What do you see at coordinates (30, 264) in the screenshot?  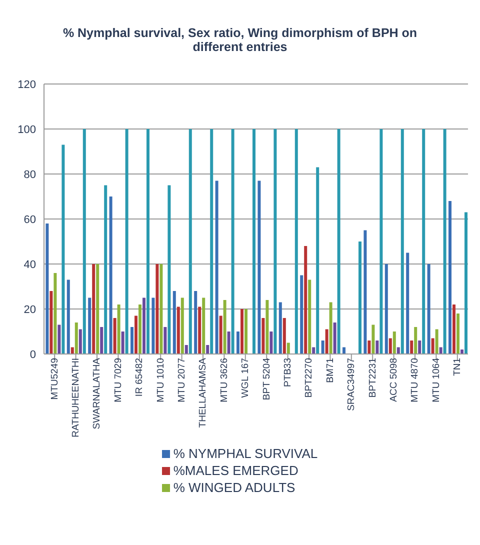 I see `y-tick-label: 40` at bounding box center [30, 264].